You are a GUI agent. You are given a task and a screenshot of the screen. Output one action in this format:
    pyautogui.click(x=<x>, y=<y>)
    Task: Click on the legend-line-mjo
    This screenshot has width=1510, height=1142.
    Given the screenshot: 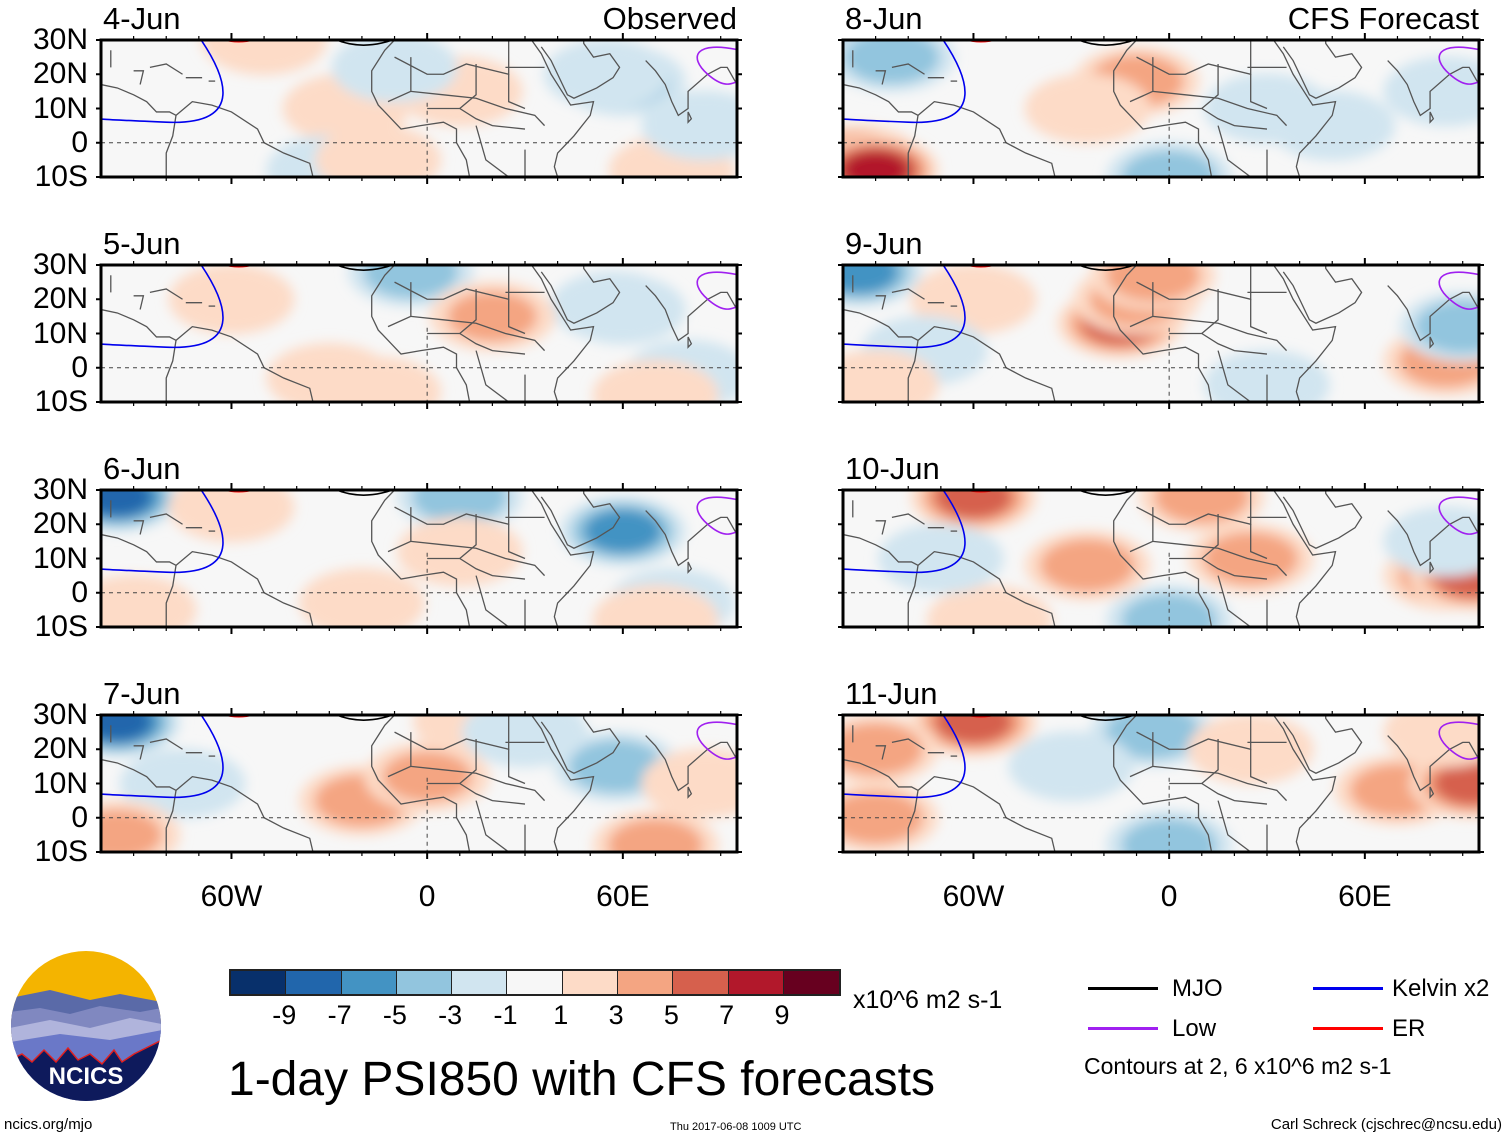 What is the action you would take?
    pyautogui.click(x=1123, y=988)
    